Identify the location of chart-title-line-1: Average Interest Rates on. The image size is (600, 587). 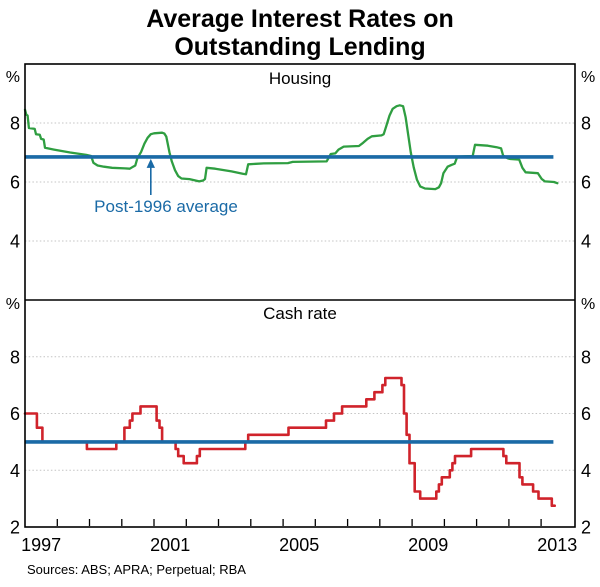
(300, 19).